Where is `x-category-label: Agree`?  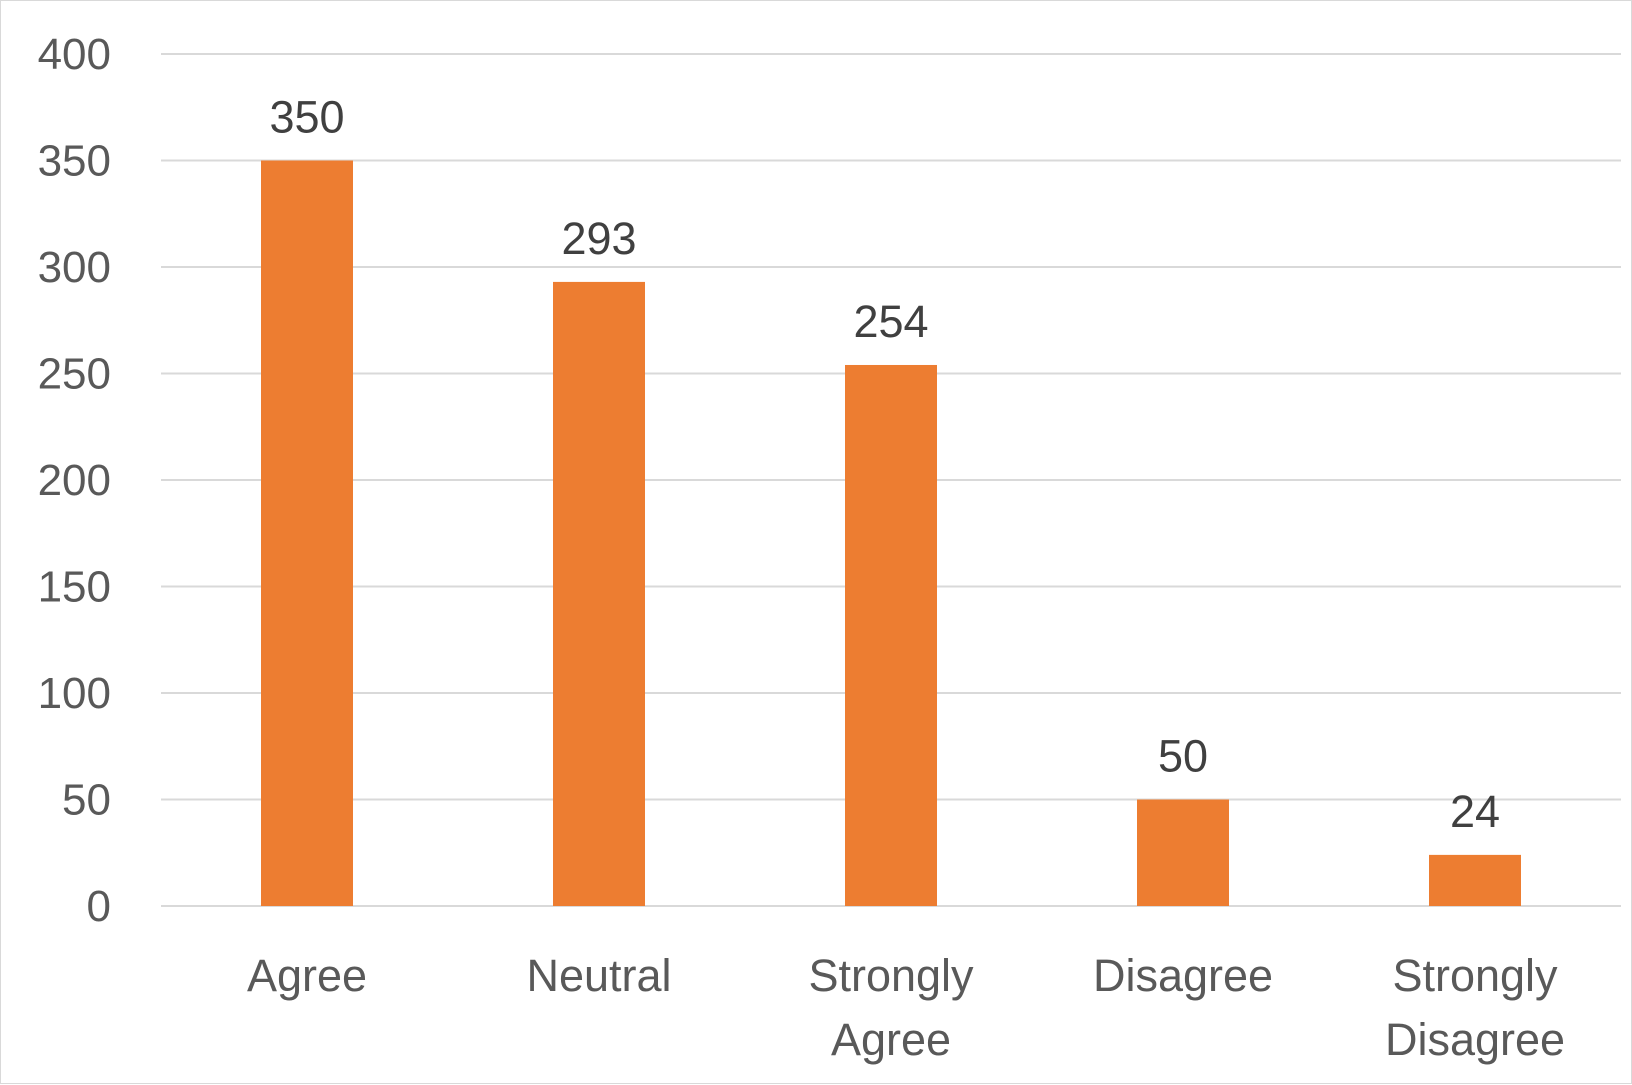 x-category-label: Agree is located at coordinates (307, 975).